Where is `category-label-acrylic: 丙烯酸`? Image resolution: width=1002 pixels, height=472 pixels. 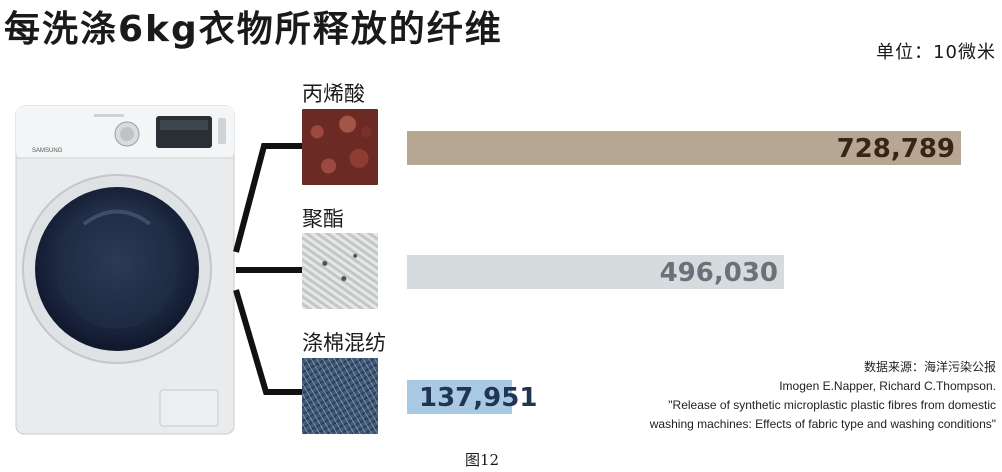 category-label-acrylic: 丙烯酸 is located at coordinates (333, 94).